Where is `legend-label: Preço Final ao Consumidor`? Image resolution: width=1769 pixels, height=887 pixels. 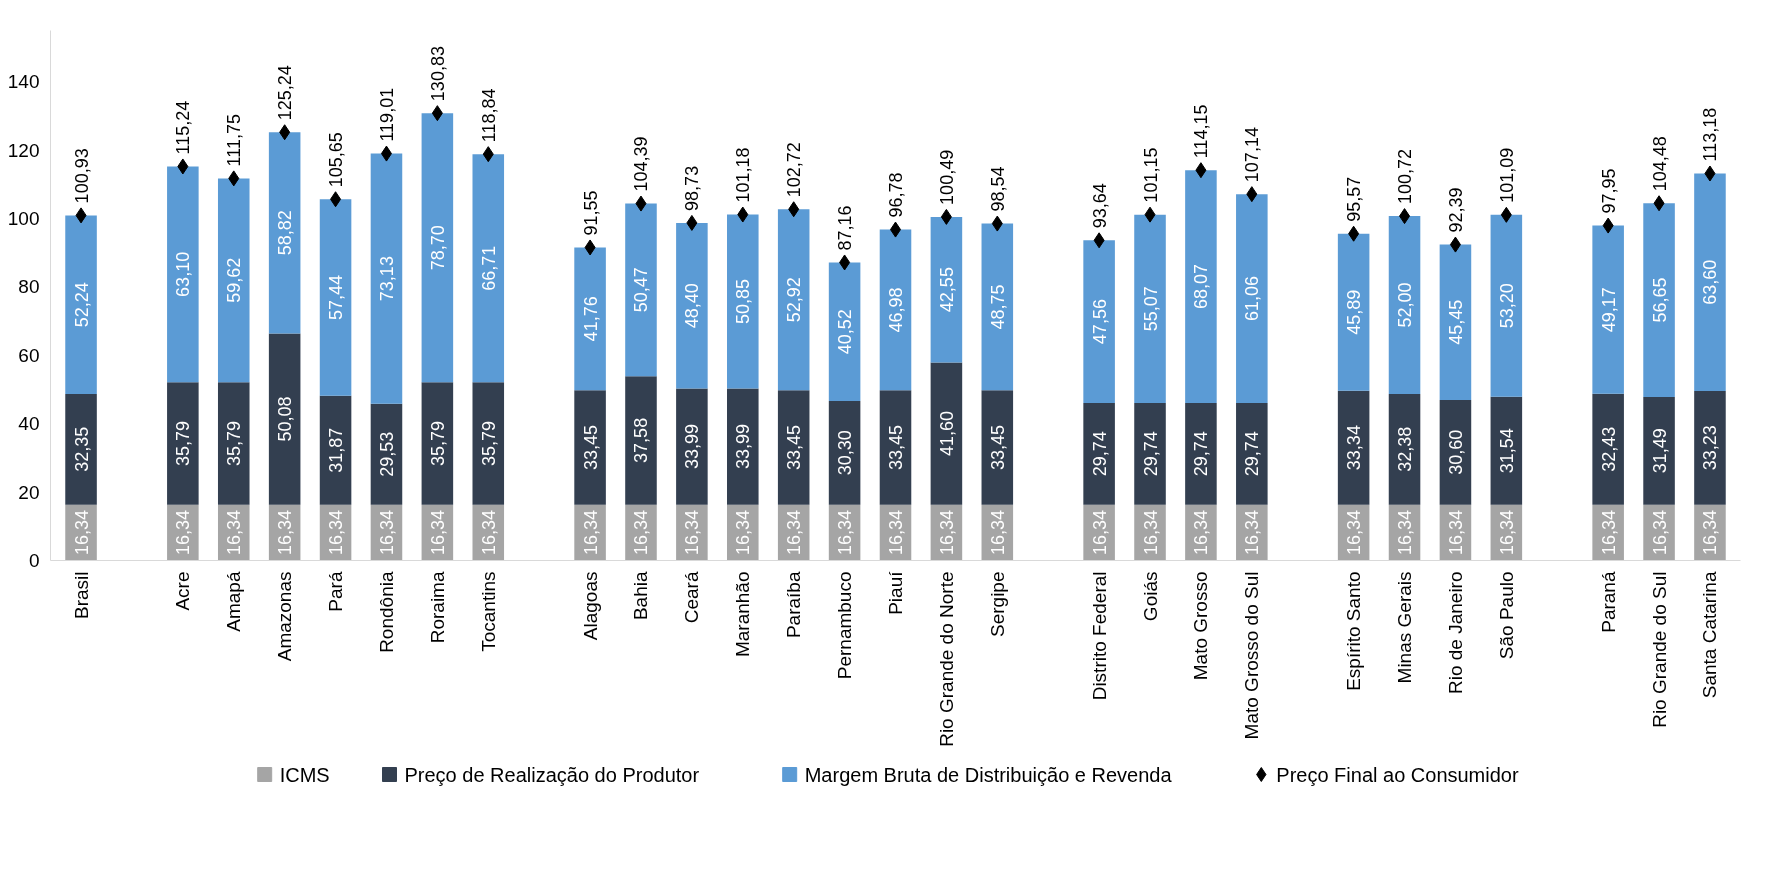 legend-label: Preço Final ao Consumidor is located at coordinates (1397, 774).